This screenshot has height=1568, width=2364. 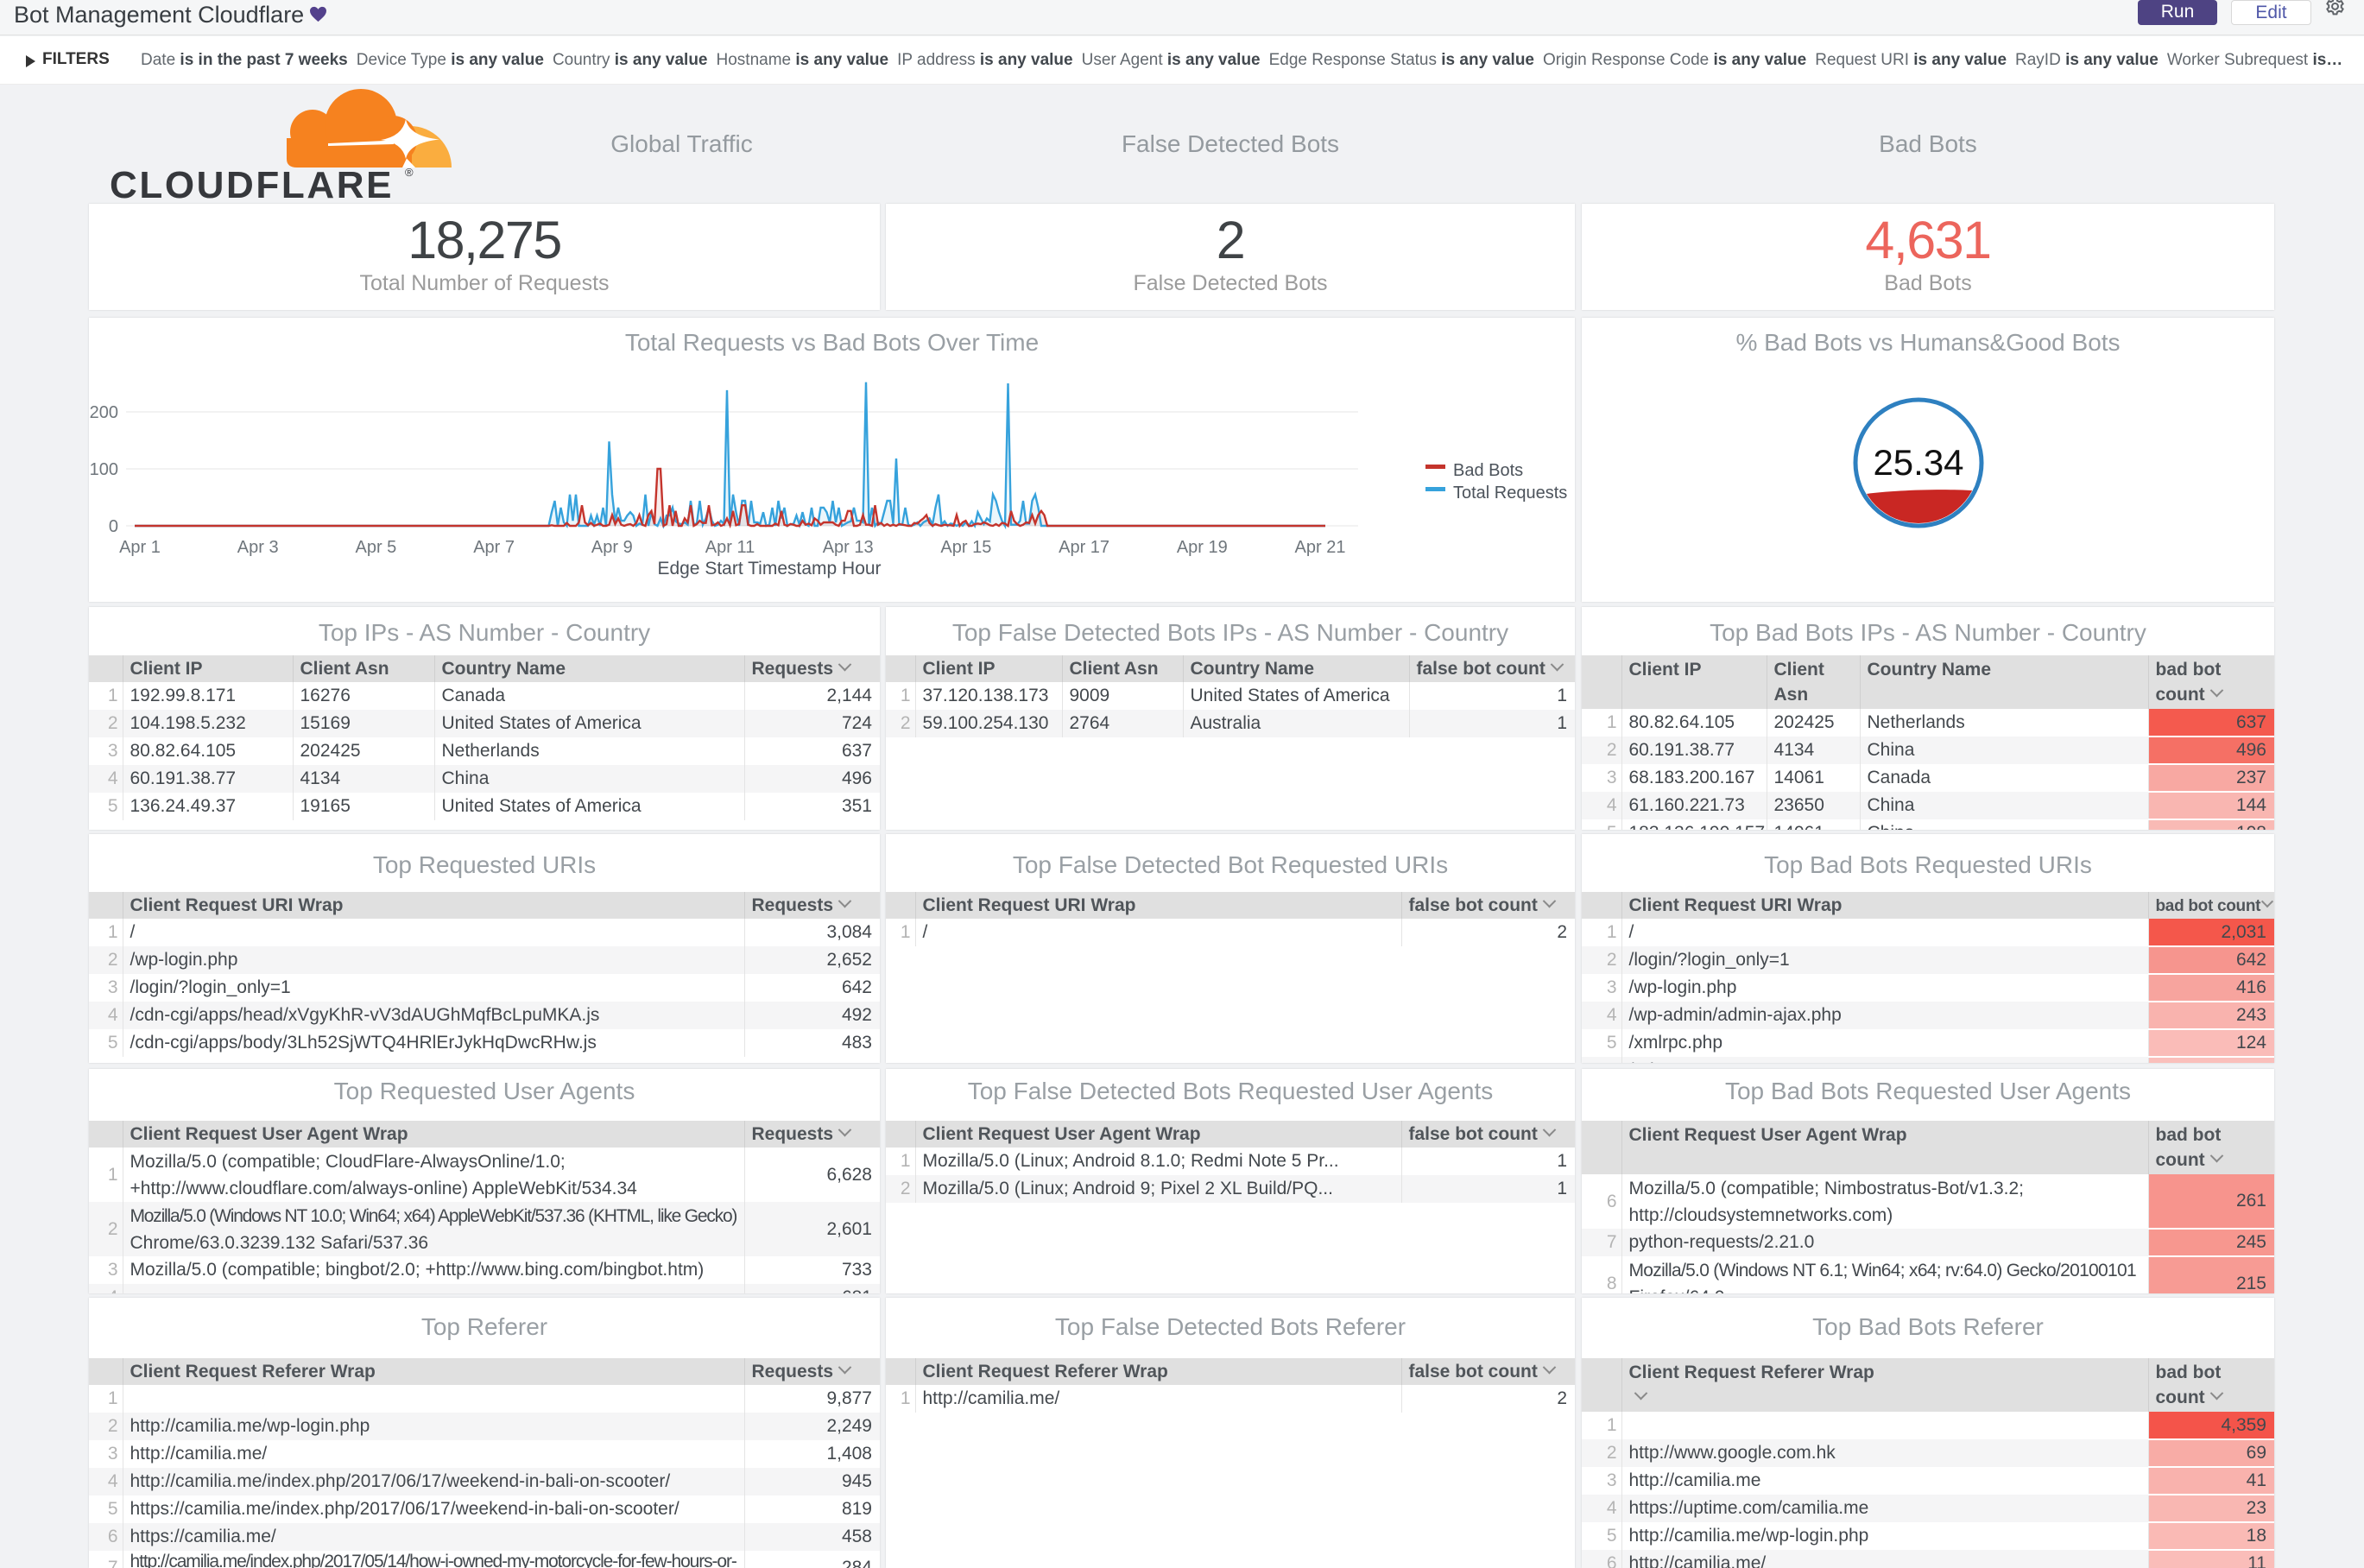 I want to click on svg-text: Edge Start Timestamp Hour, so click(x=769, y=569).